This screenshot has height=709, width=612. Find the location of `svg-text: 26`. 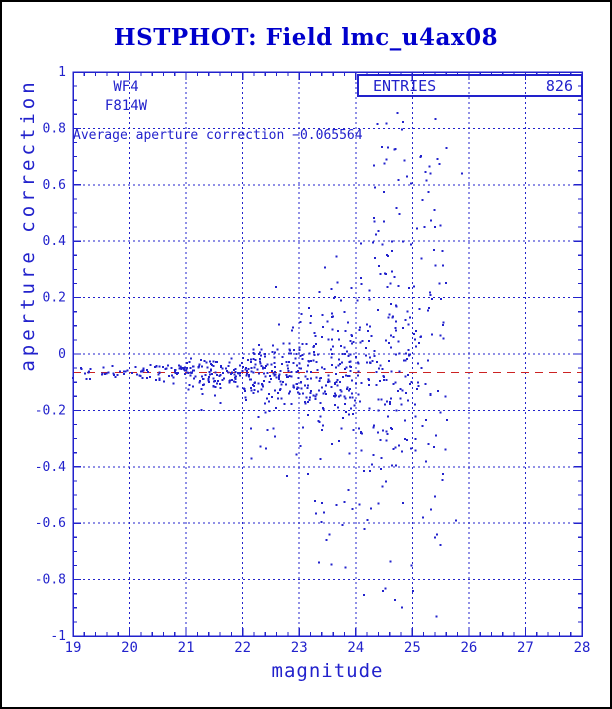

svg-text: 26 is located at coordinates (468, 648).